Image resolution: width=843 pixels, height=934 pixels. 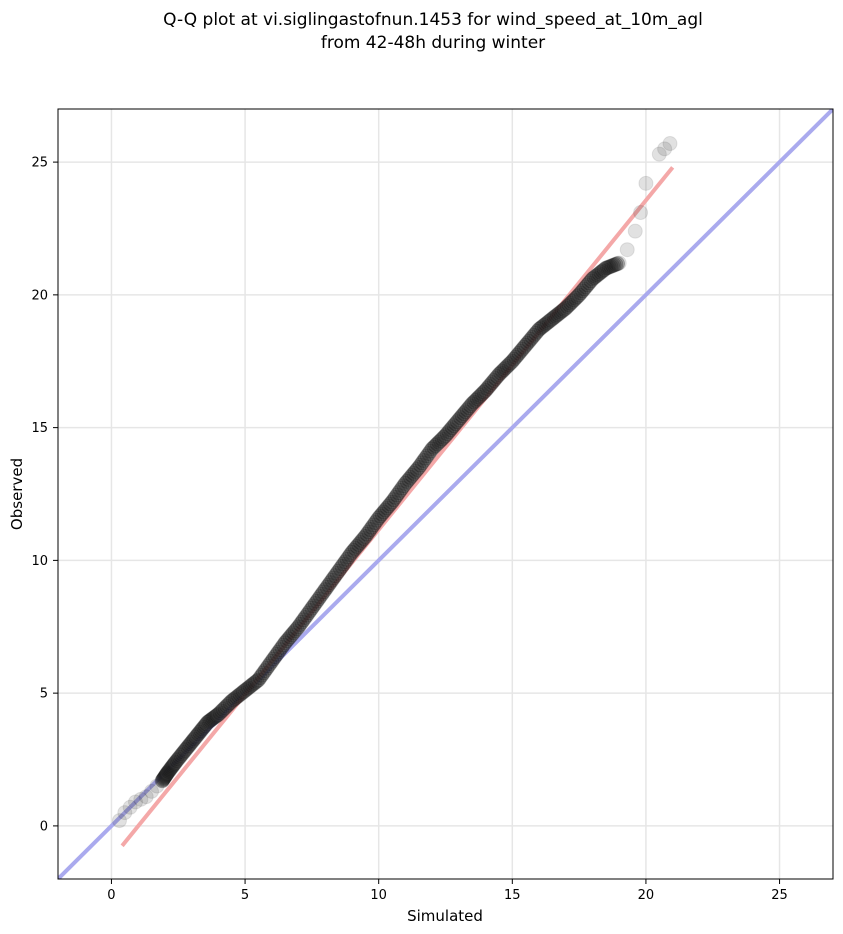 What do you see at coordinates (44, 694) in the screenshot?
I see `y-tick-label: 5` at bounding box center [44, 694].